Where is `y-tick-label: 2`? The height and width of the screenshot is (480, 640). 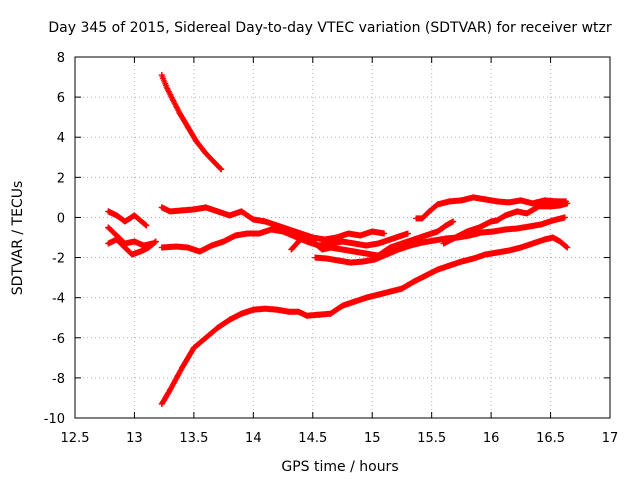
y-tick-label: 2 is located at coordinates (61, 178).